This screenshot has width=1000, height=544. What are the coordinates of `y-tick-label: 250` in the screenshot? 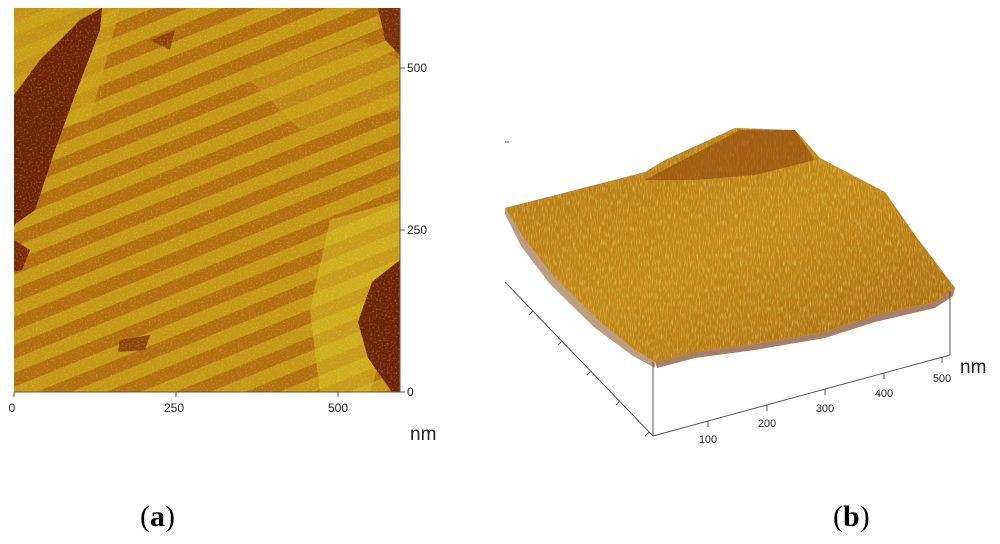 It's located at (417, 230).